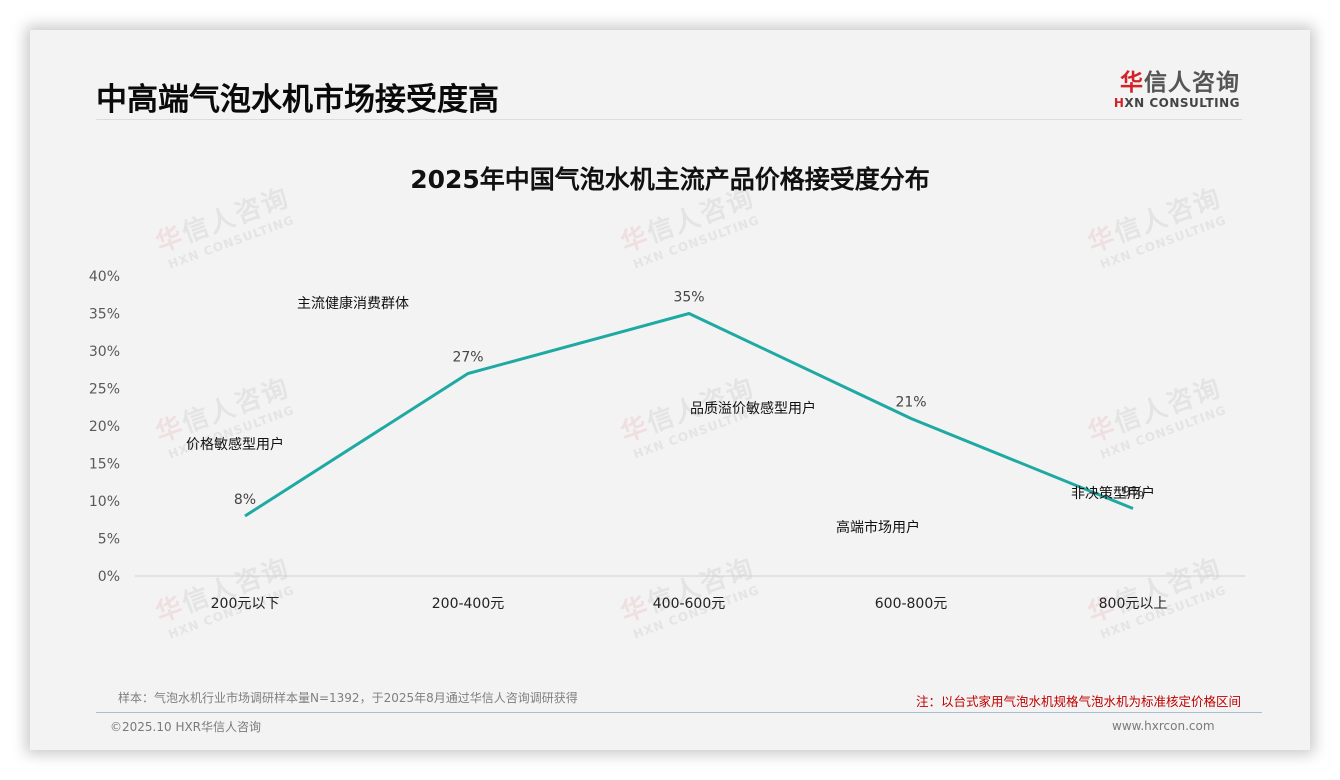 The image size is (1340, 780). I want to click on x-tick-label: 600-800元, so click(911, 604).